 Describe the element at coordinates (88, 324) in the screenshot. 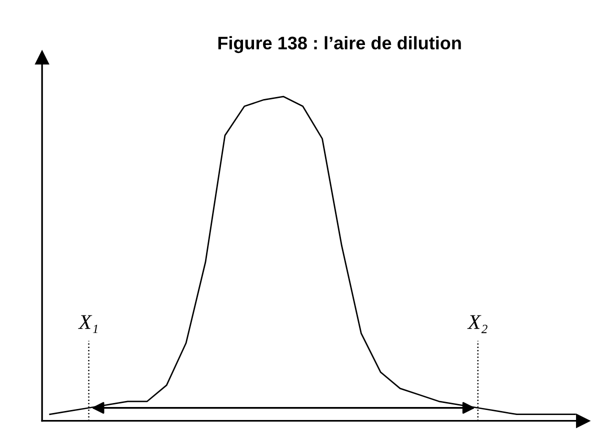

I see `annotation: X₁` at that location.